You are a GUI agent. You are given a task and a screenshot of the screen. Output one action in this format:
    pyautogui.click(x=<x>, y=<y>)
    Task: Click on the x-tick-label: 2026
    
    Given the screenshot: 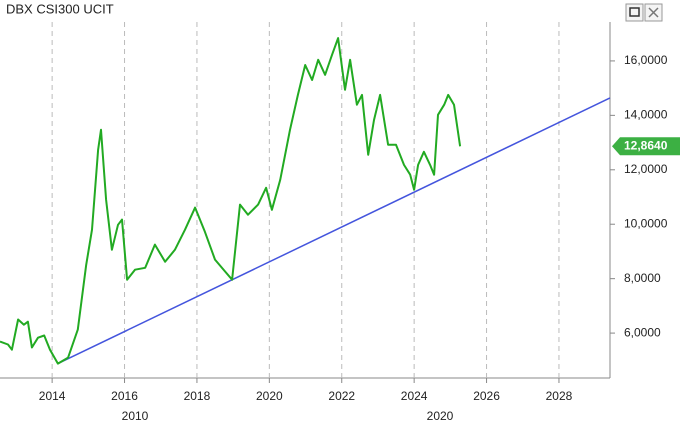 What is the action you would take?
    pyautogui.click(x=486, y=396)
    